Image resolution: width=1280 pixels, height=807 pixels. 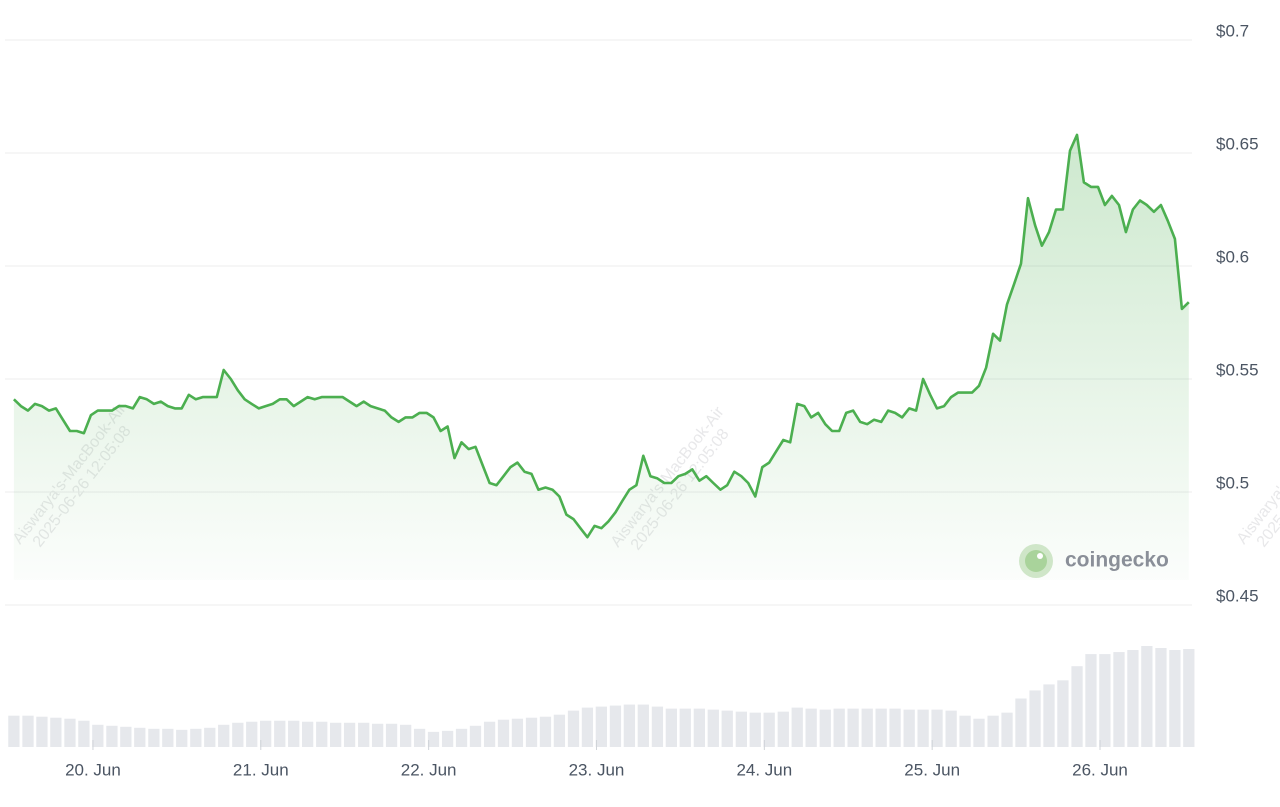 What do you see at coordinates (1036, 561) in the screenshot?
I see `logo-icon-inner` at bounding box center [1036, 561].